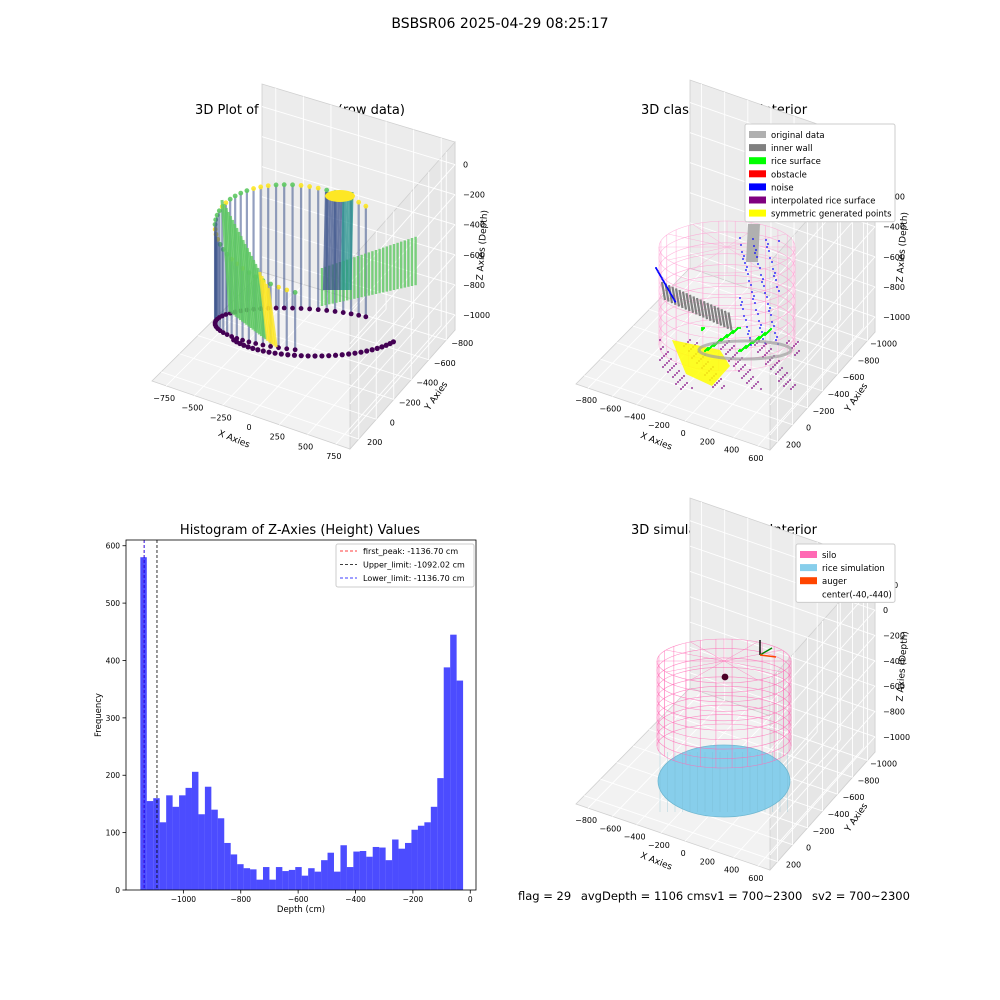 The image size is (1000, 1000). I want to click on sim-z-axis-label: Z Axies (Depth), so click(903, 666).